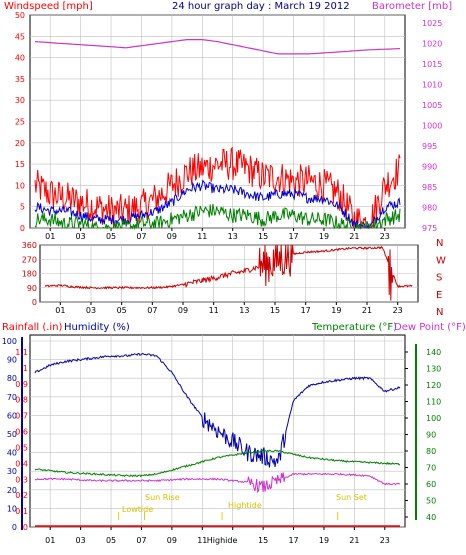 The height and width of the screenshot is (555, 466). I want to click on low-wind-line, so click(217, 217).